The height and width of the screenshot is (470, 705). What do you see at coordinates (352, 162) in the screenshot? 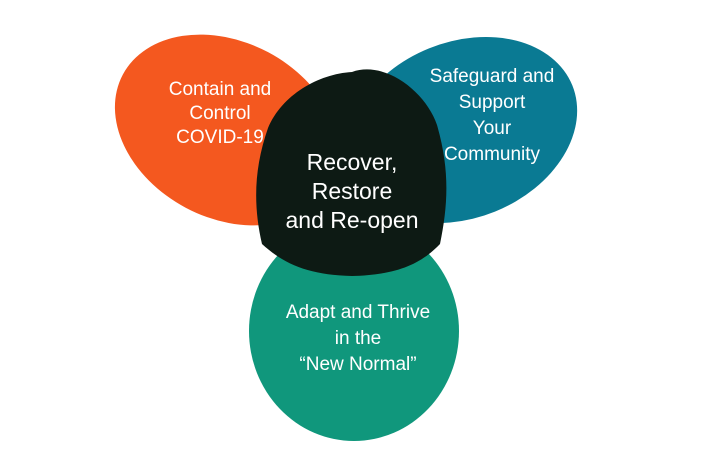
I see `label-line: Recover,` at bounding box center [352, 162].